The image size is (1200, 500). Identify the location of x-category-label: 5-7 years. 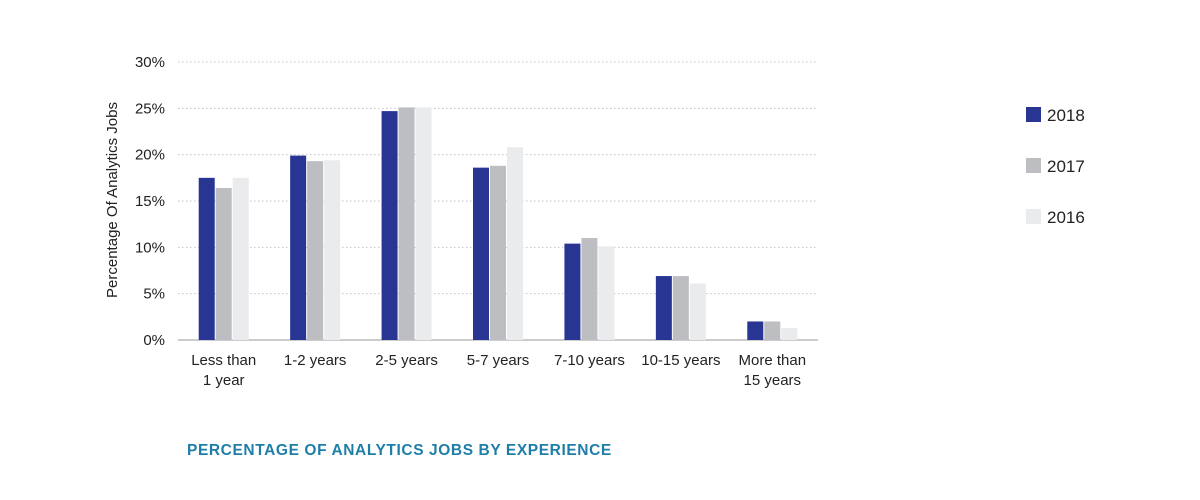
(498, 360).